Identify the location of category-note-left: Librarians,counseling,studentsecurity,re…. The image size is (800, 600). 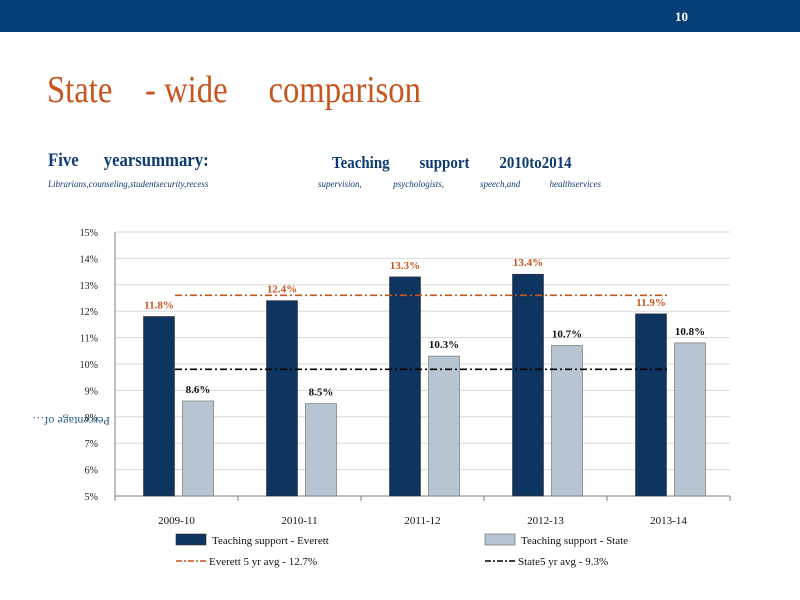
(128, 184).